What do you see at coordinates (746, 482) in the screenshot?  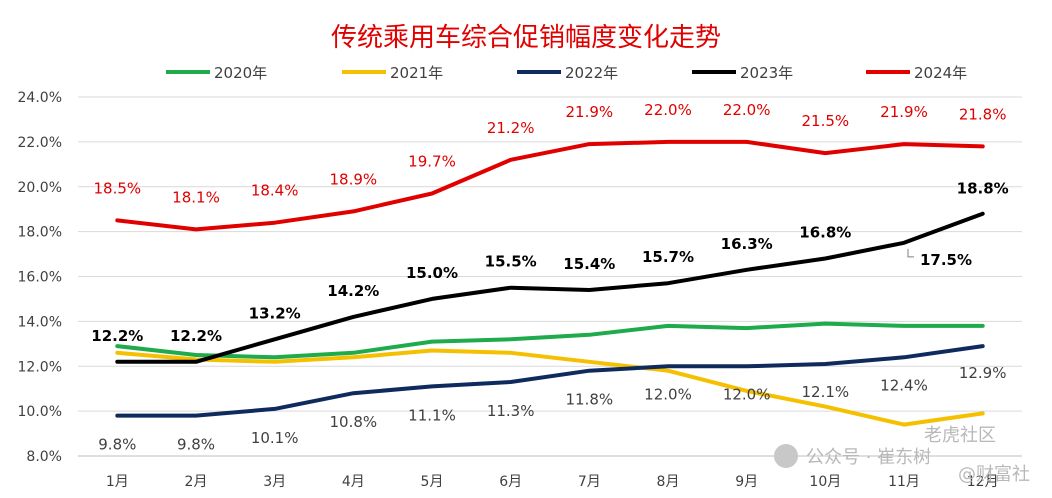 I see `x-tick-label: 9月` at bounding box center [746, 482].